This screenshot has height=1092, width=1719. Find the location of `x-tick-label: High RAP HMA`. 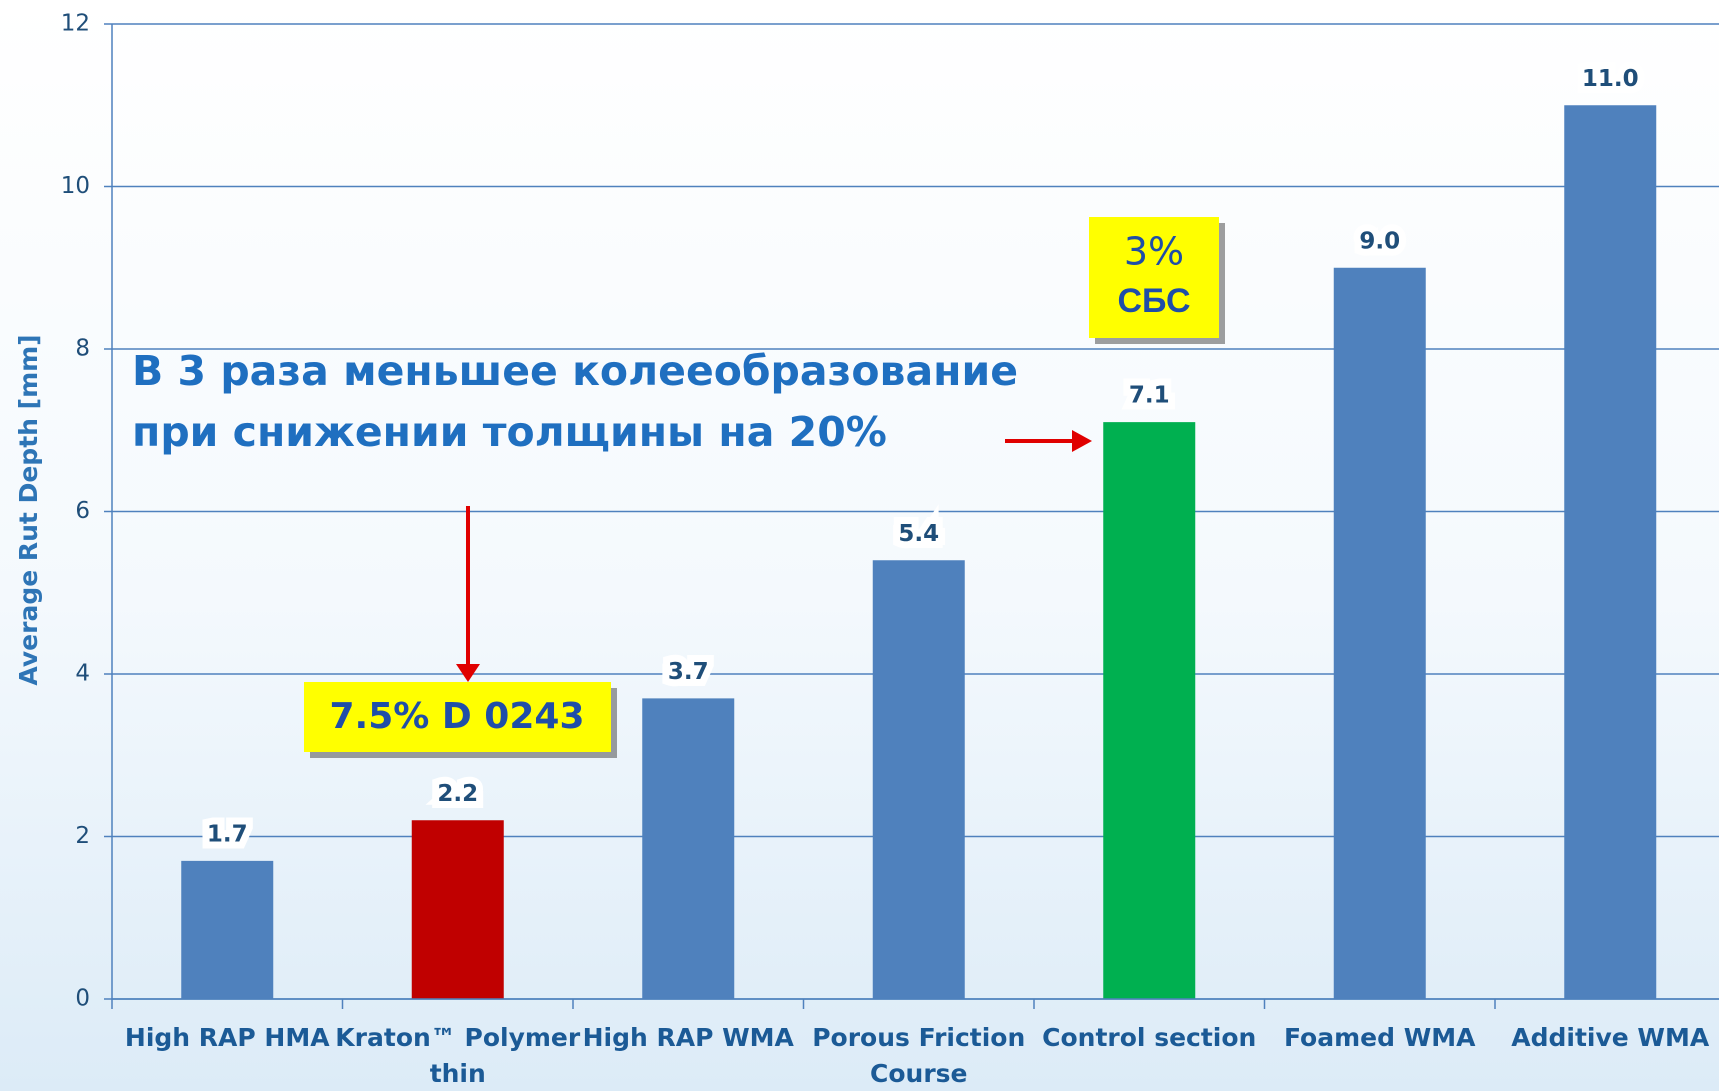

x-tick-label: High RAP HMA is located at coordinates (227, 1037).